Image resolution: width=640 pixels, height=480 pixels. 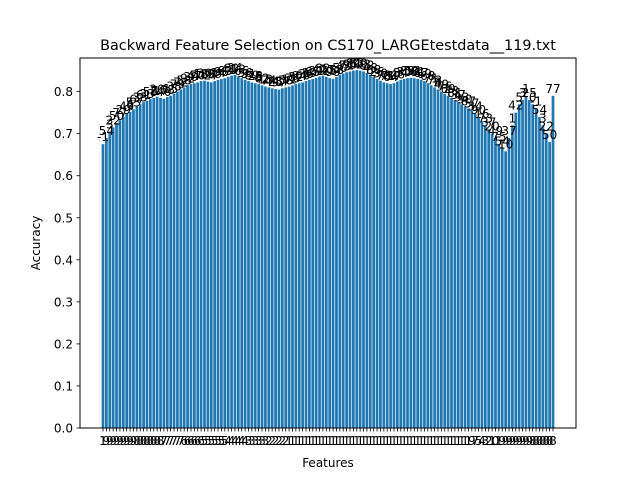 I want to click on bar-label: 14, so click(x=217, y=73).